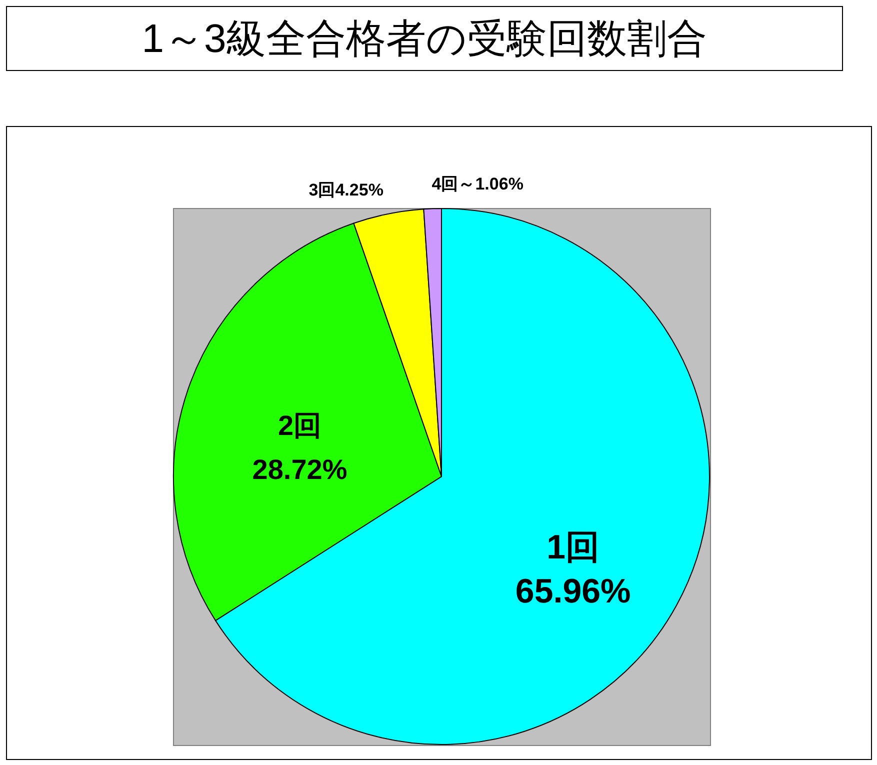 This screenshot has width=877, height=765. Describe the element at coordinates (346, 190) in the screenshot. I see `slice-label: 3回4.25%` at that location.